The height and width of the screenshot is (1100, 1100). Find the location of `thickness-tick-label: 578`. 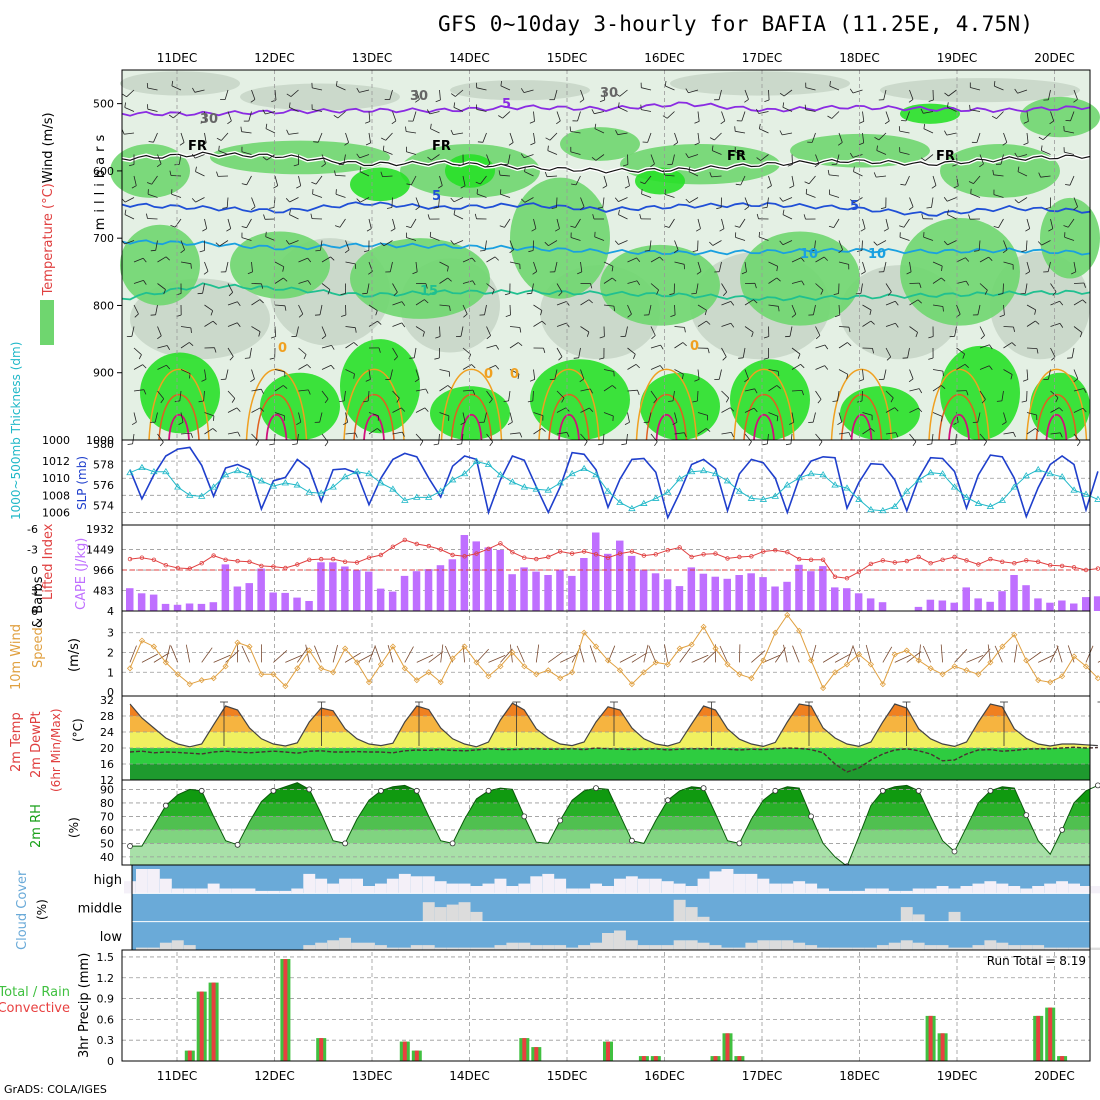

thickness-tick-label: 578 is located at coordinates (103, 465).